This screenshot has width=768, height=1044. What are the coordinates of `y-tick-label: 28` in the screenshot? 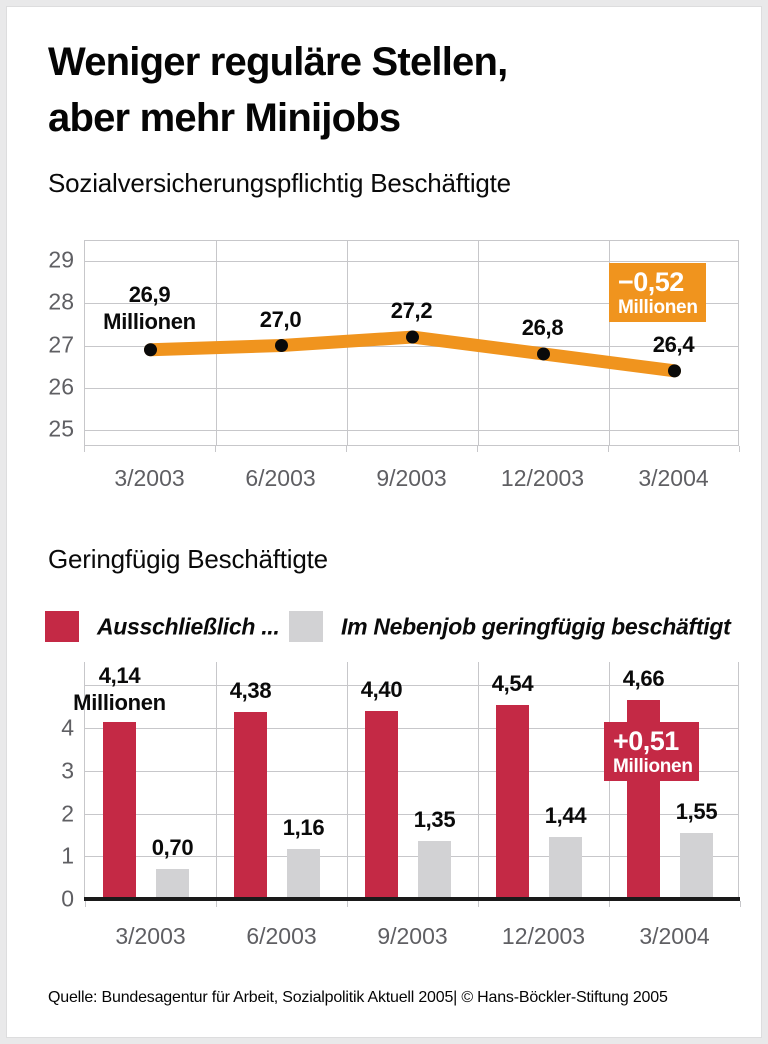 It's located at (61, 301).